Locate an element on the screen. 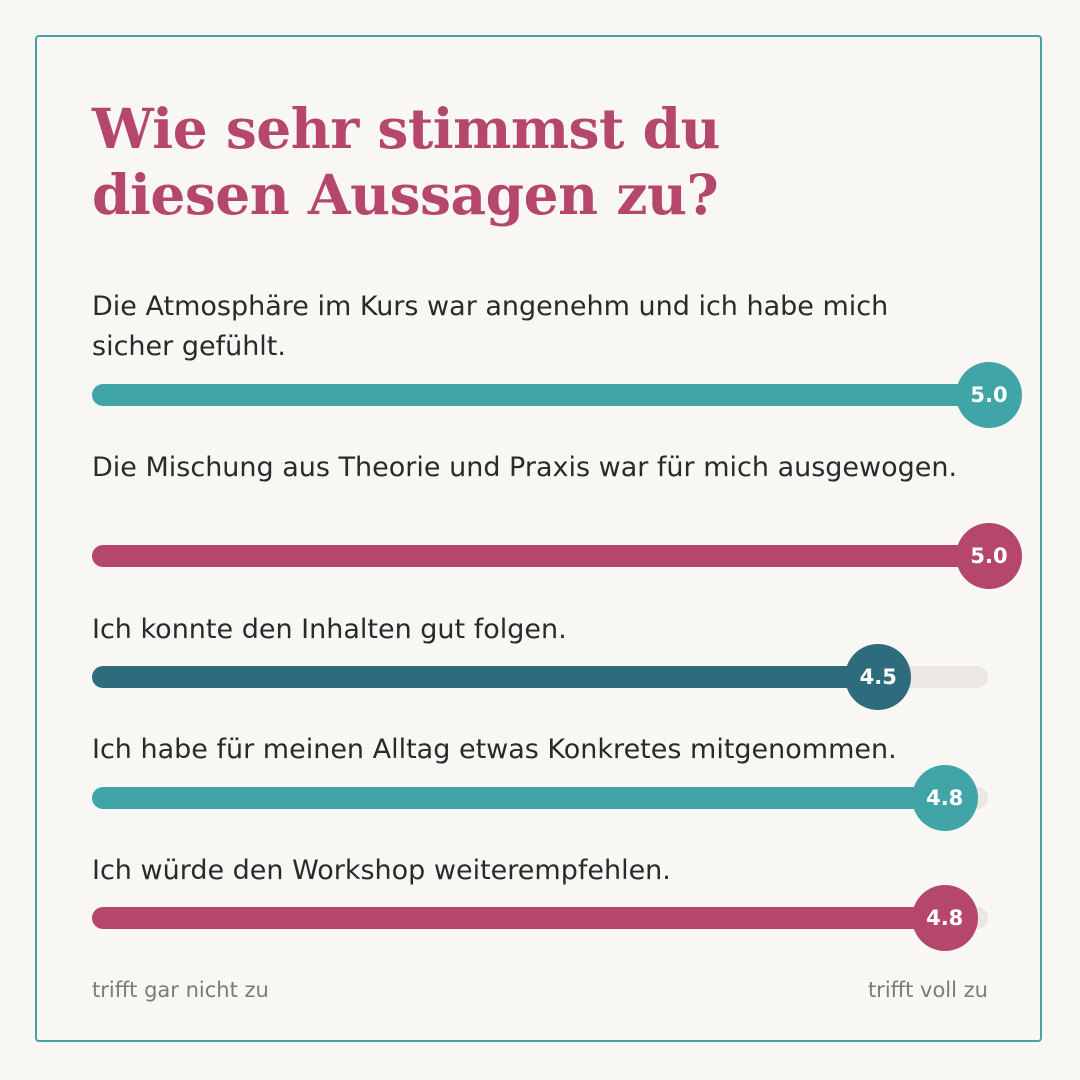 This screenshot has width=1080, height=1080. statement-label: Ich würde den Workshop weiterempfehlen. is located at coordinates (381, 870).